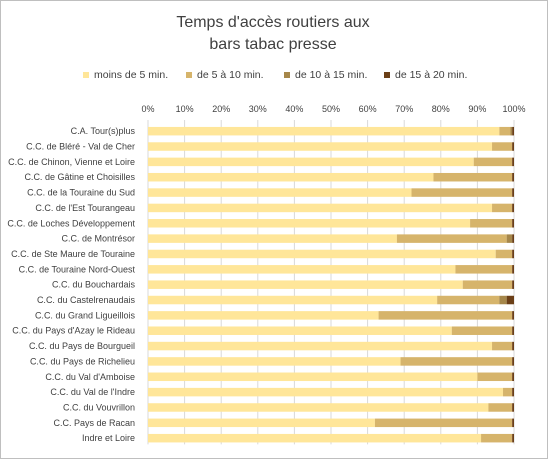 The image size is (548, 460). Describe the element at coordinates (71, 162) in the screenshot. I see `category-label-2: C.C. de Chinon, Vienne et Loire` at that location.